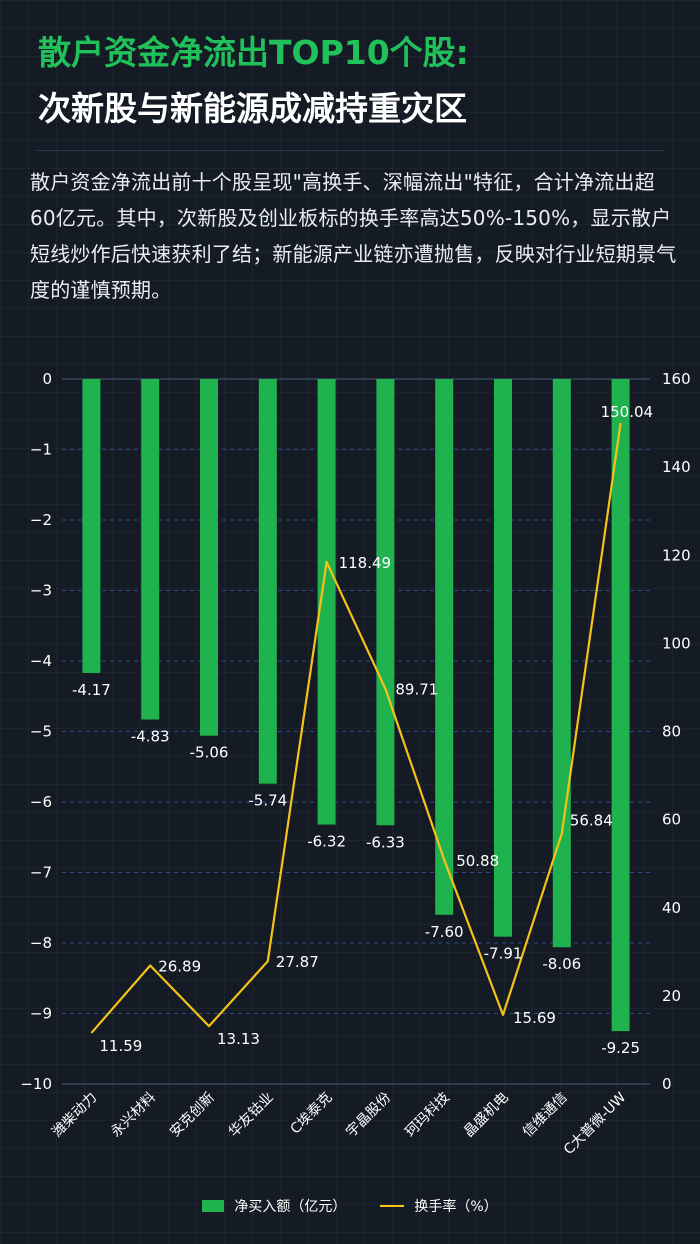 The image size is (700, 1244). What do you see at coordinates (671, 996) in the screenshot?
I see `right-axis-tick-label: 20` at bounding box center [671, 996].